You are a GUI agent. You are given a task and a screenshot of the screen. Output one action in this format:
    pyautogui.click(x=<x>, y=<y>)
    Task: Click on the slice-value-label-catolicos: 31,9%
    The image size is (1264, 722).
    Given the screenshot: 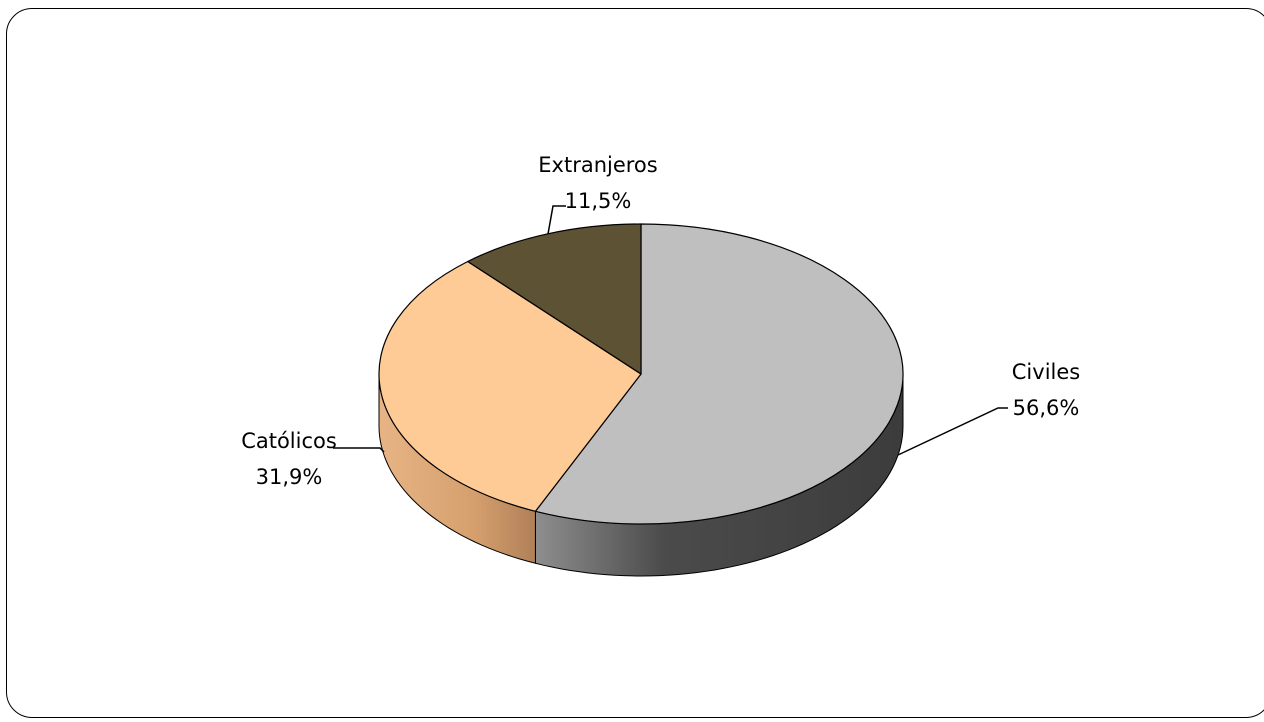 What is the action you would take?
    pyautogui.click(x=289, y=477)
    